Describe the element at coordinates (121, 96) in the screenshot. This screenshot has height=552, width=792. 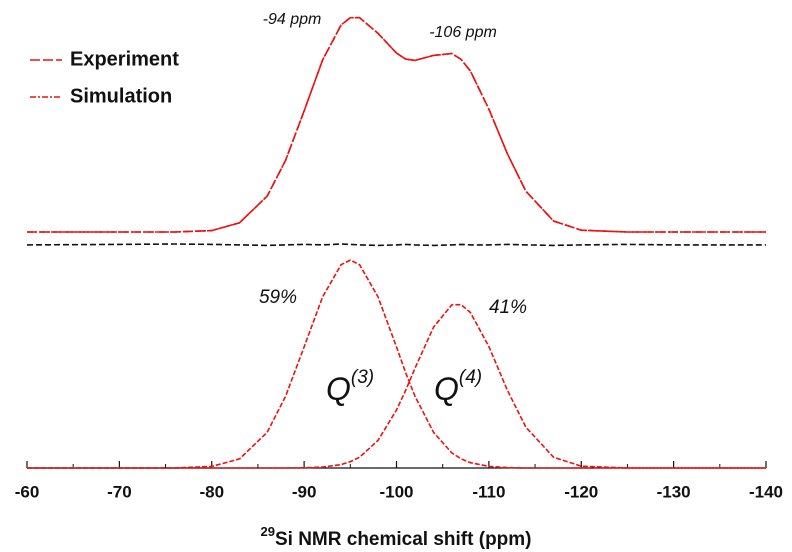
I see `legend-label: Simulation` at that location.